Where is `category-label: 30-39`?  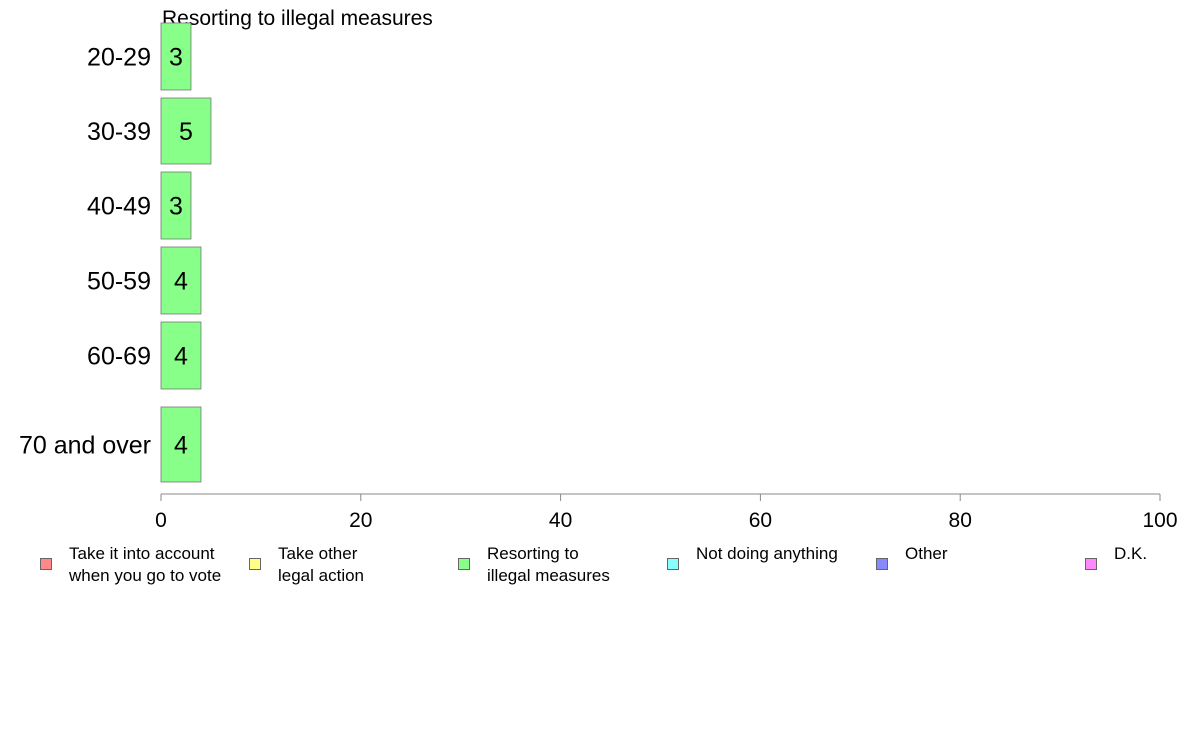 category-label: 30-39 is located at coordinates (119, 132).